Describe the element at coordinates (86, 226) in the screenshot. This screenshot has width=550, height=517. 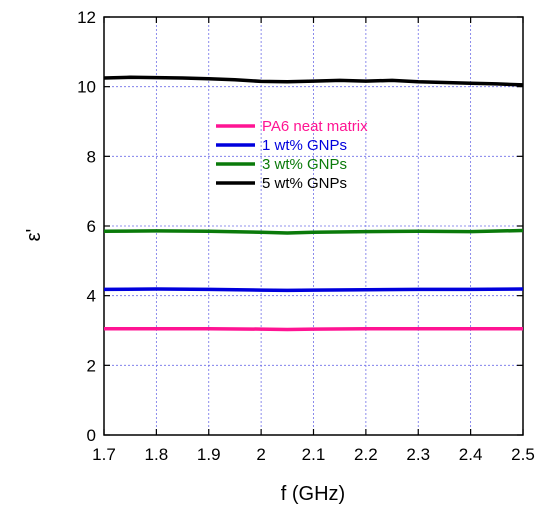
I see `y-tick-labels: 0 2 4 6 8 10 12` at that location.